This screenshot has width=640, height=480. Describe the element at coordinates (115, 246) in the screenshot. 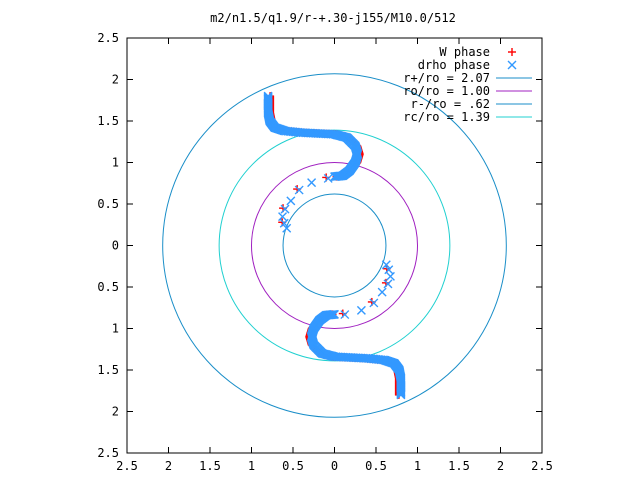

I see `y-tick-label: 0` at that location.